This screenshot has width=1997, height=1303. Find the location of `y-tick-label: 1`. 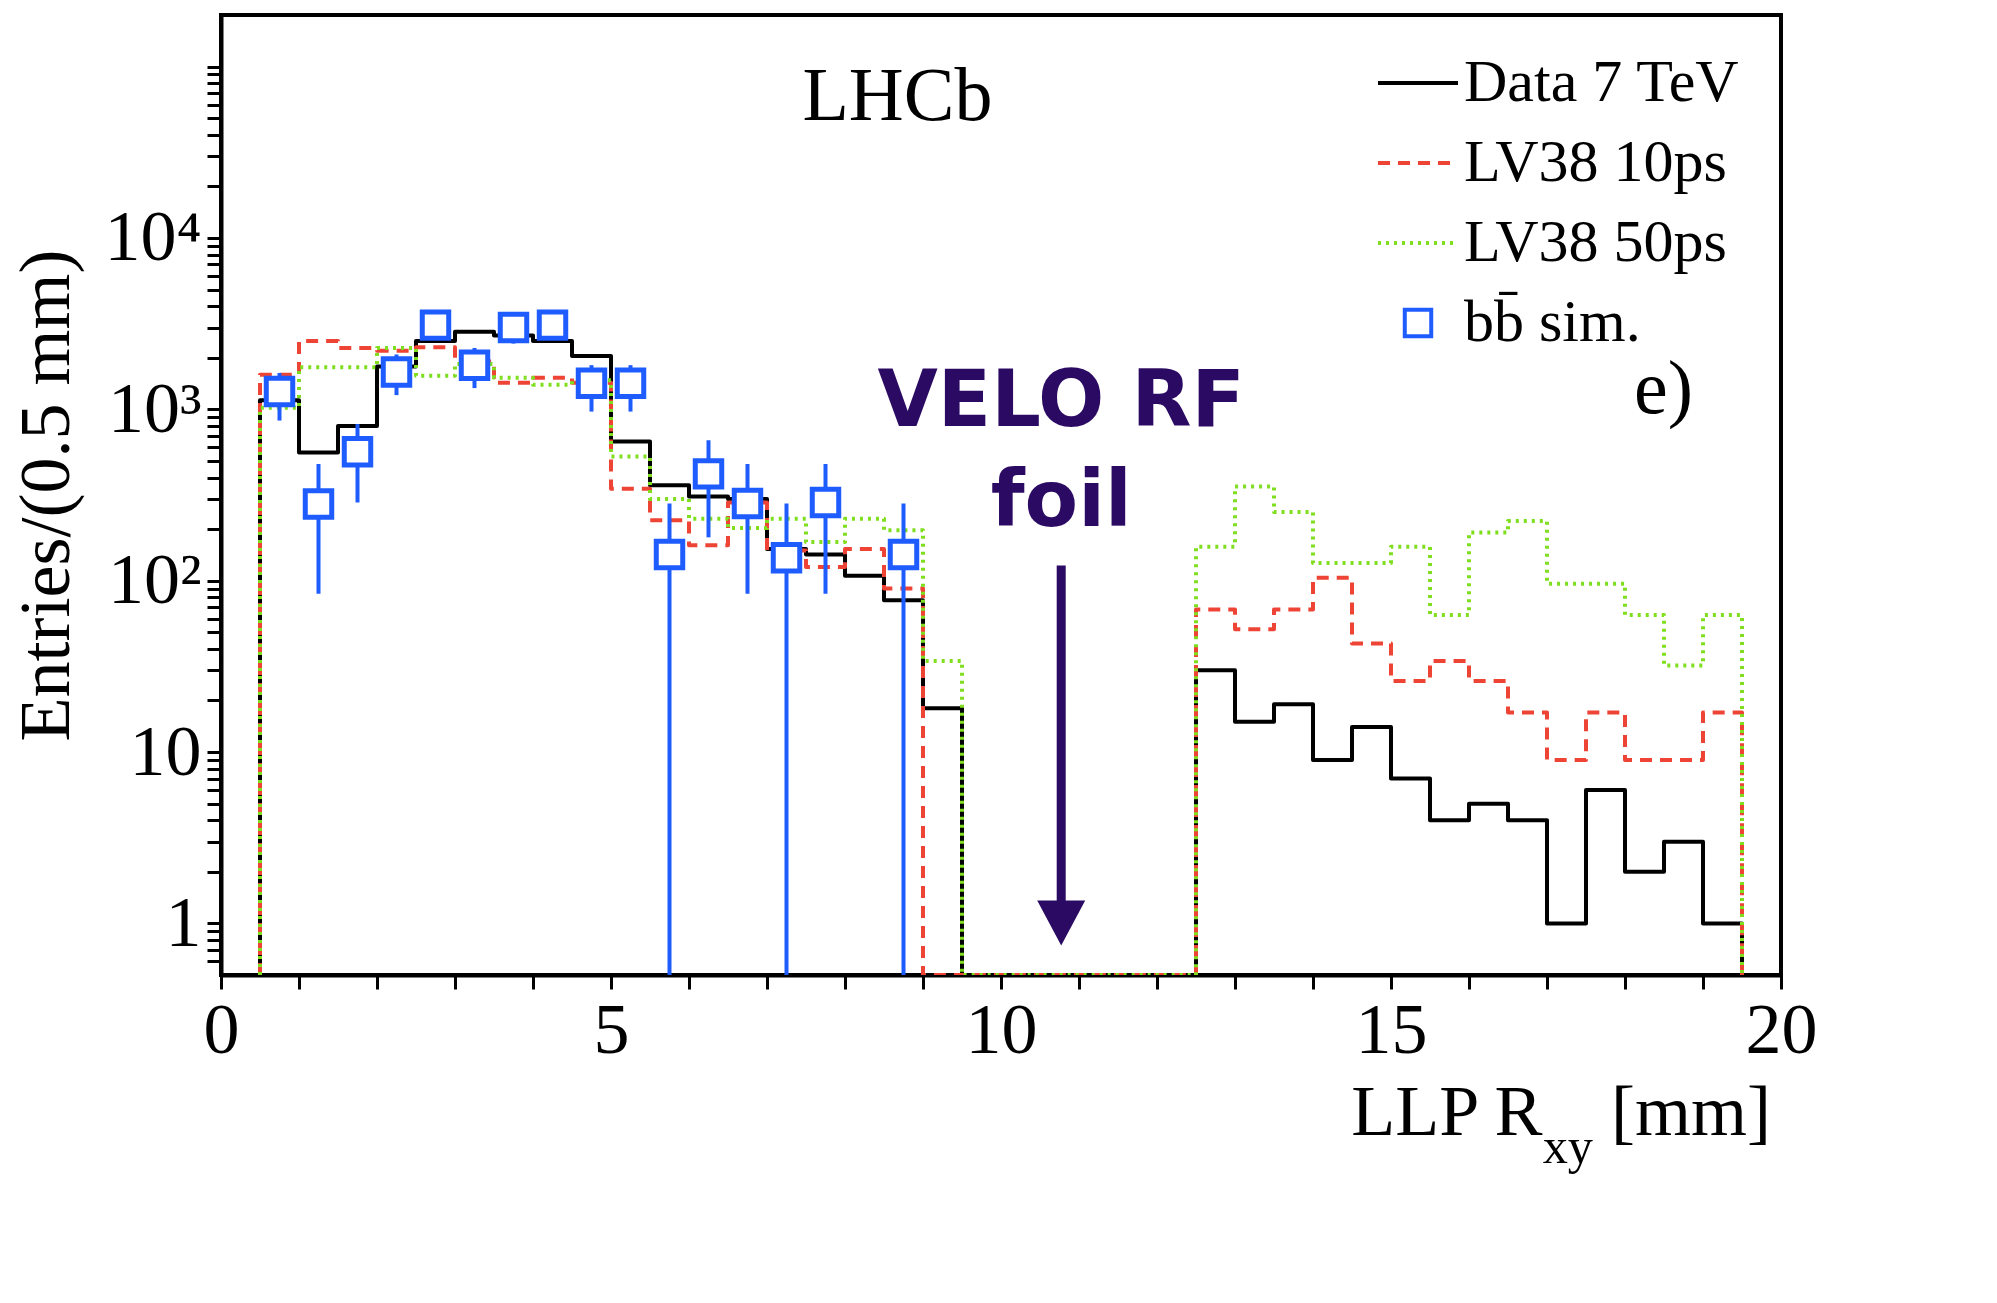

y-tick-label: 1 is located at coordinates (183, 921).